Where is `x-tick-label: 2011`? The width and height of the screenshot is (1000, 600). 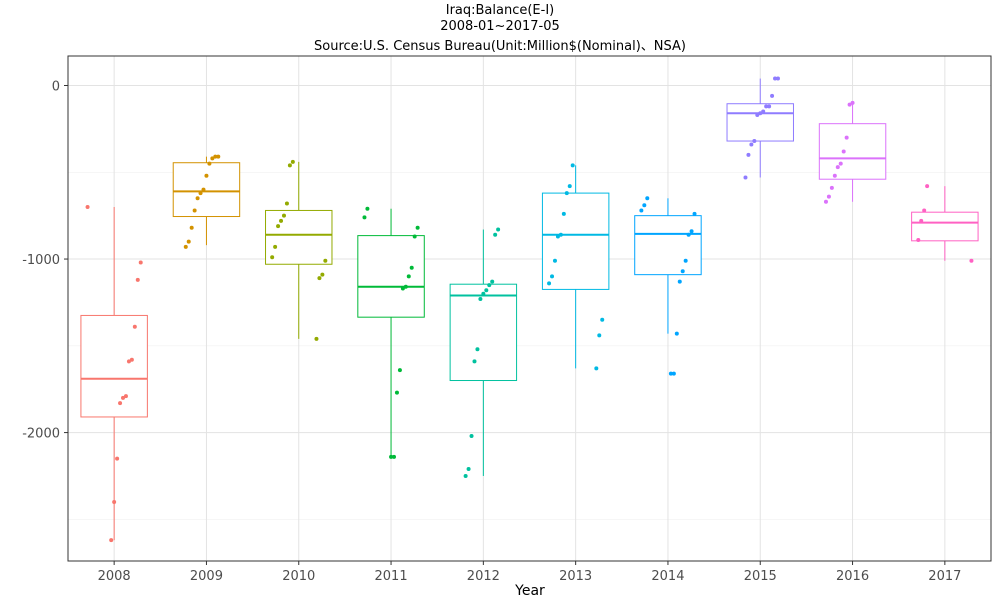
x-tick-label: 2011 is located at coordinates (391, 576).